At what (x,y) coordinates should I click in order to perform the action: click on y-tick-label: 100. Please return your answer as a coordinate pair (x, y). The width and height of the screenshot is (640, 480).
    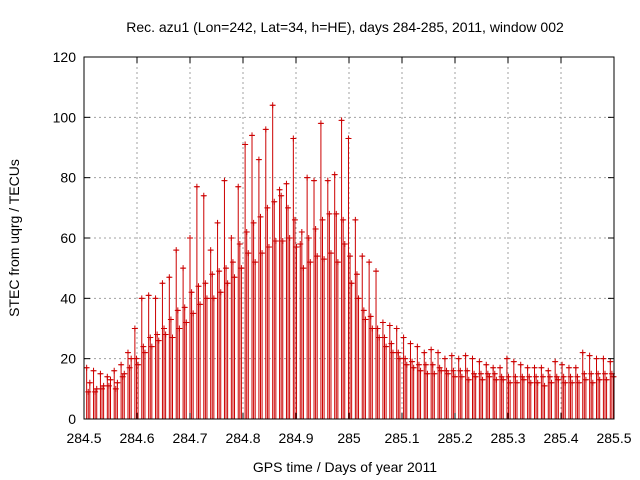
    Looking at the image, I should click on (65, 117).